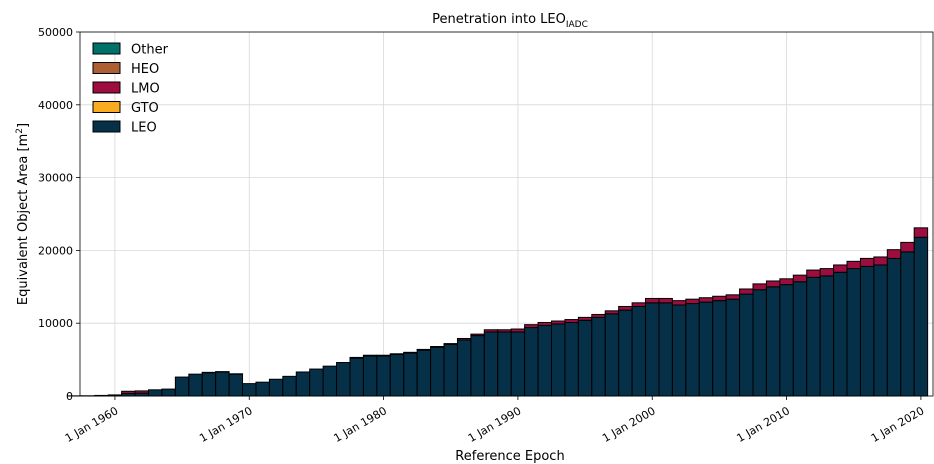  Describe the element at coordinates (145, 69) in the screenshot. I see `legend-label-heo: HEO` at that location.